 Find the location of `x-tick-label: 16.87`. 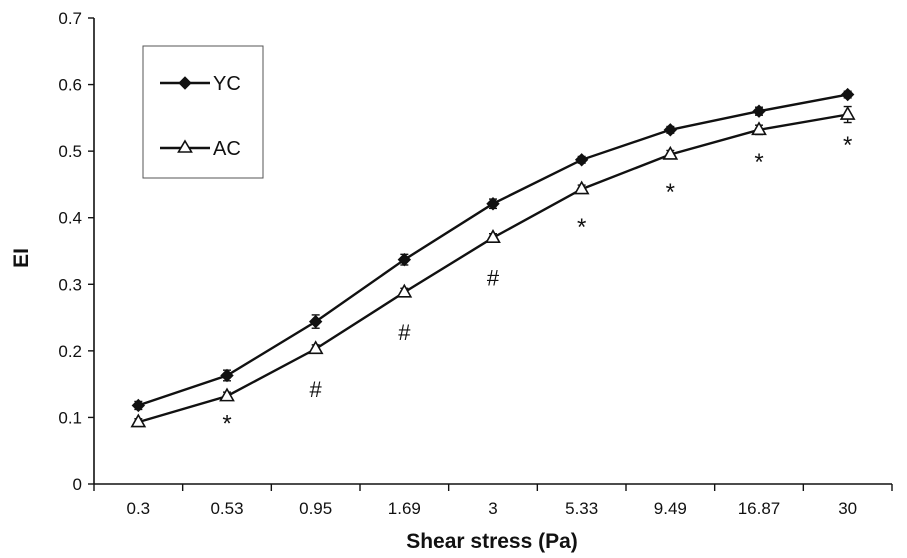

x-tick-label: 16.87 is located at coordinates (759, 508).